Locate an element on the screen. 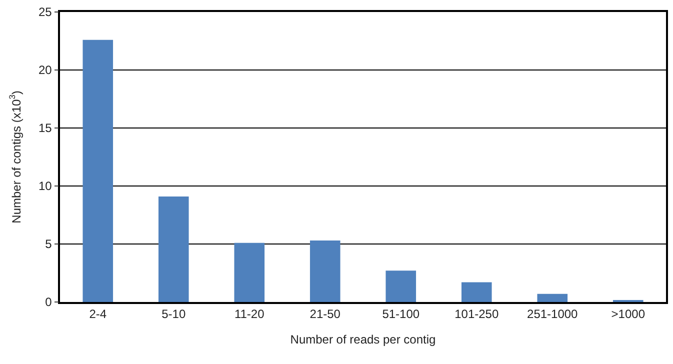 The image size is (673, 364). x-tick-label: 21-50 is located at coordinates (325, 314).